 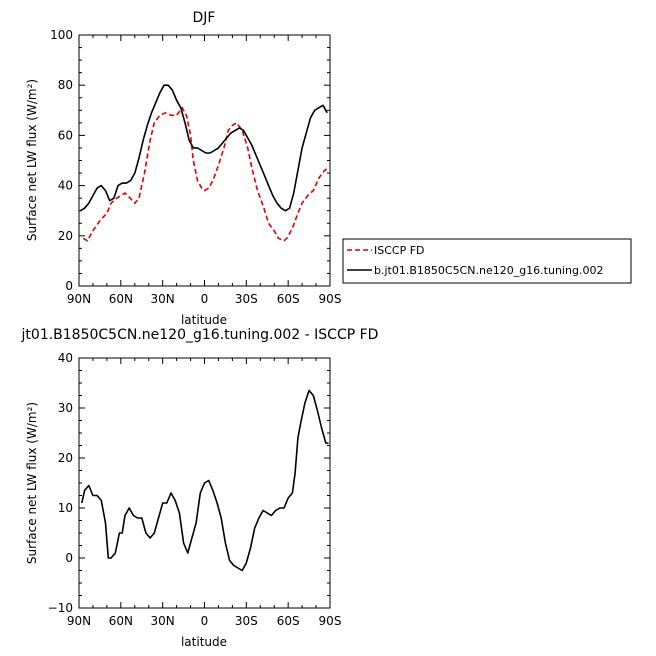 What do you see at coordinates (288, 621) in the screenshot?
I see `bottom-x-tick-label: 60S` at bounding box center [288, 621].